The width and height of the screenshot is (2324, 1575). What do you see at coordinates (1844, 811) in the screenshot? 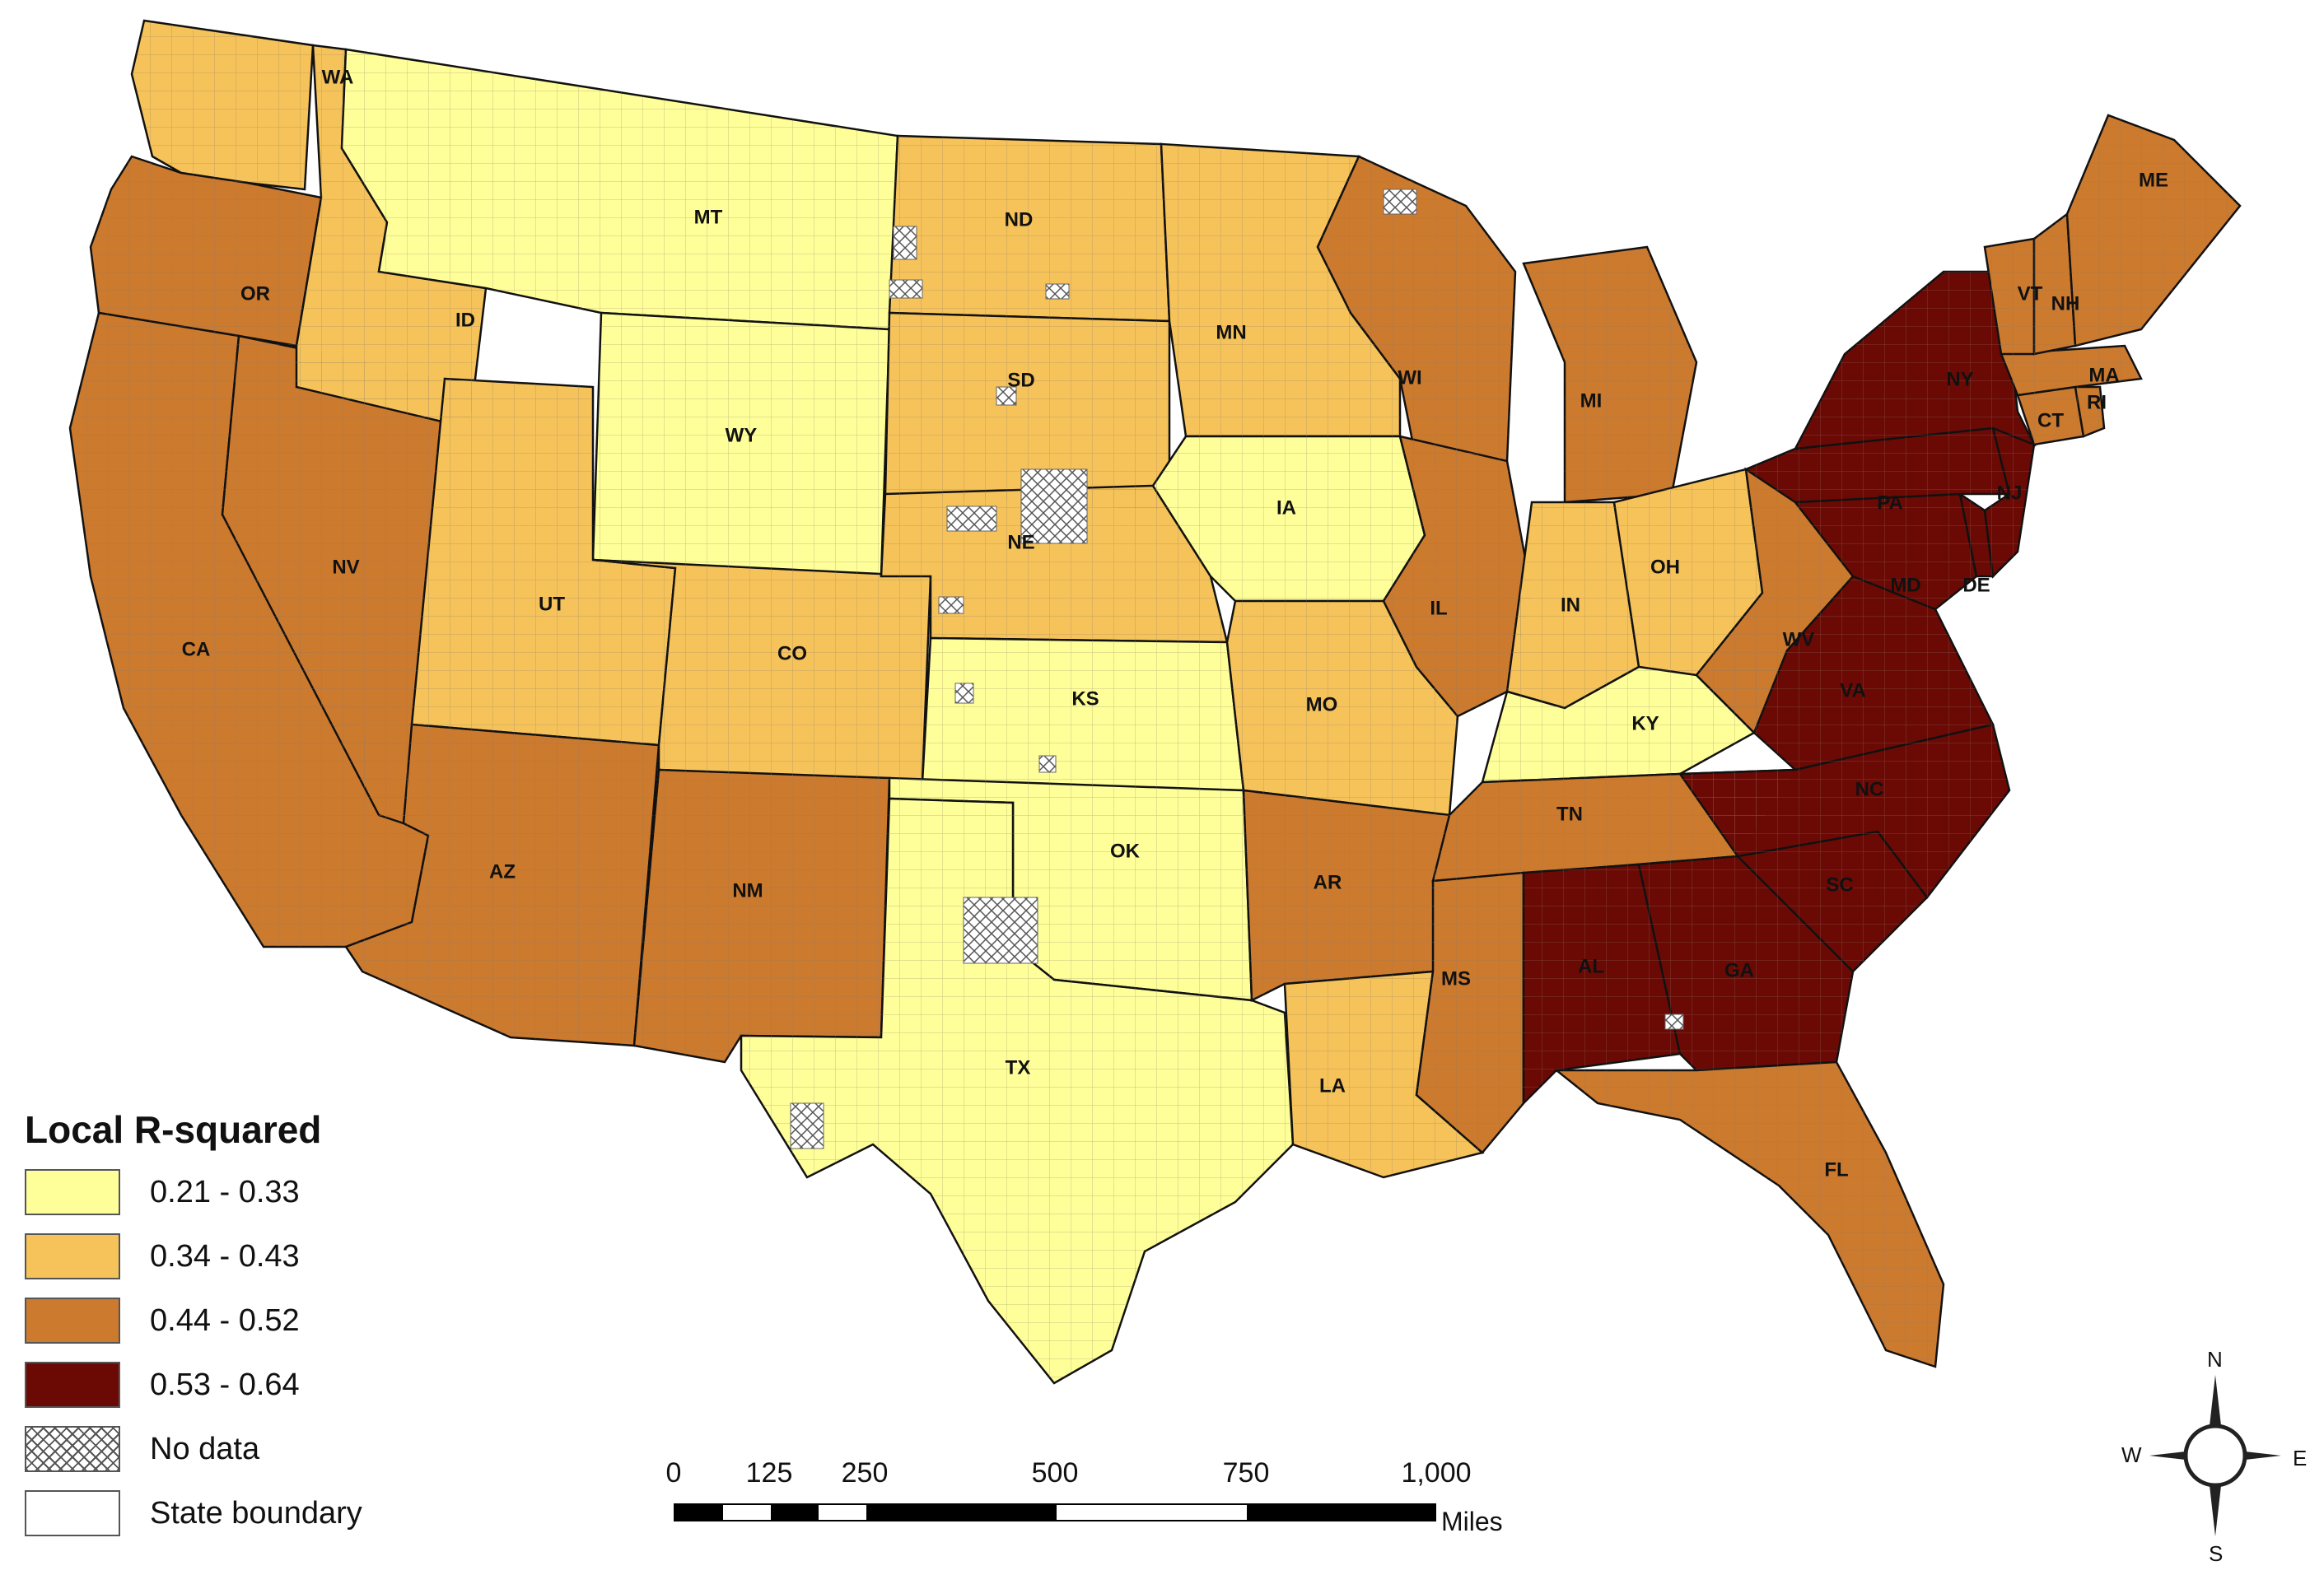
I see `county-lines-nc` at bounding box center [1844, 811].